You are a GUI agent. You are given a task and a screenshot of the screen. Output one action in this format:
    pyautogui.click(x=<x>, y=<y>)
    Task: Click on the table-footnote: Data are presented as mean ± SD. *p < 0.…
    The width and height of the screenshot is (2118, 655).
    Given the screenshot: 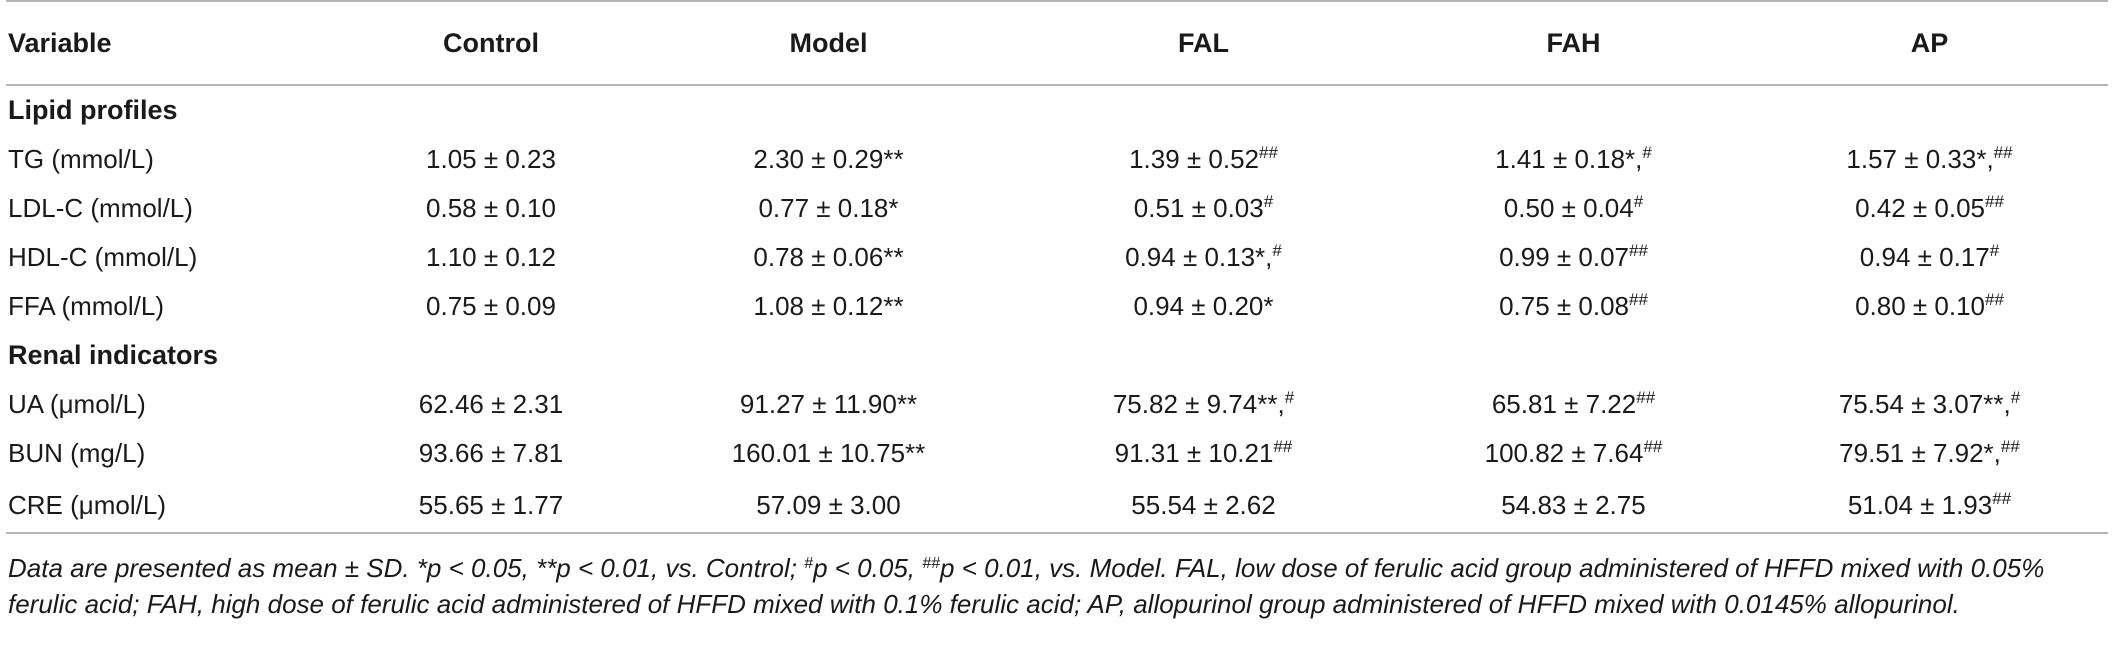 What is the action you would take?
    pyautogui.click(x=1057, y=586)
    